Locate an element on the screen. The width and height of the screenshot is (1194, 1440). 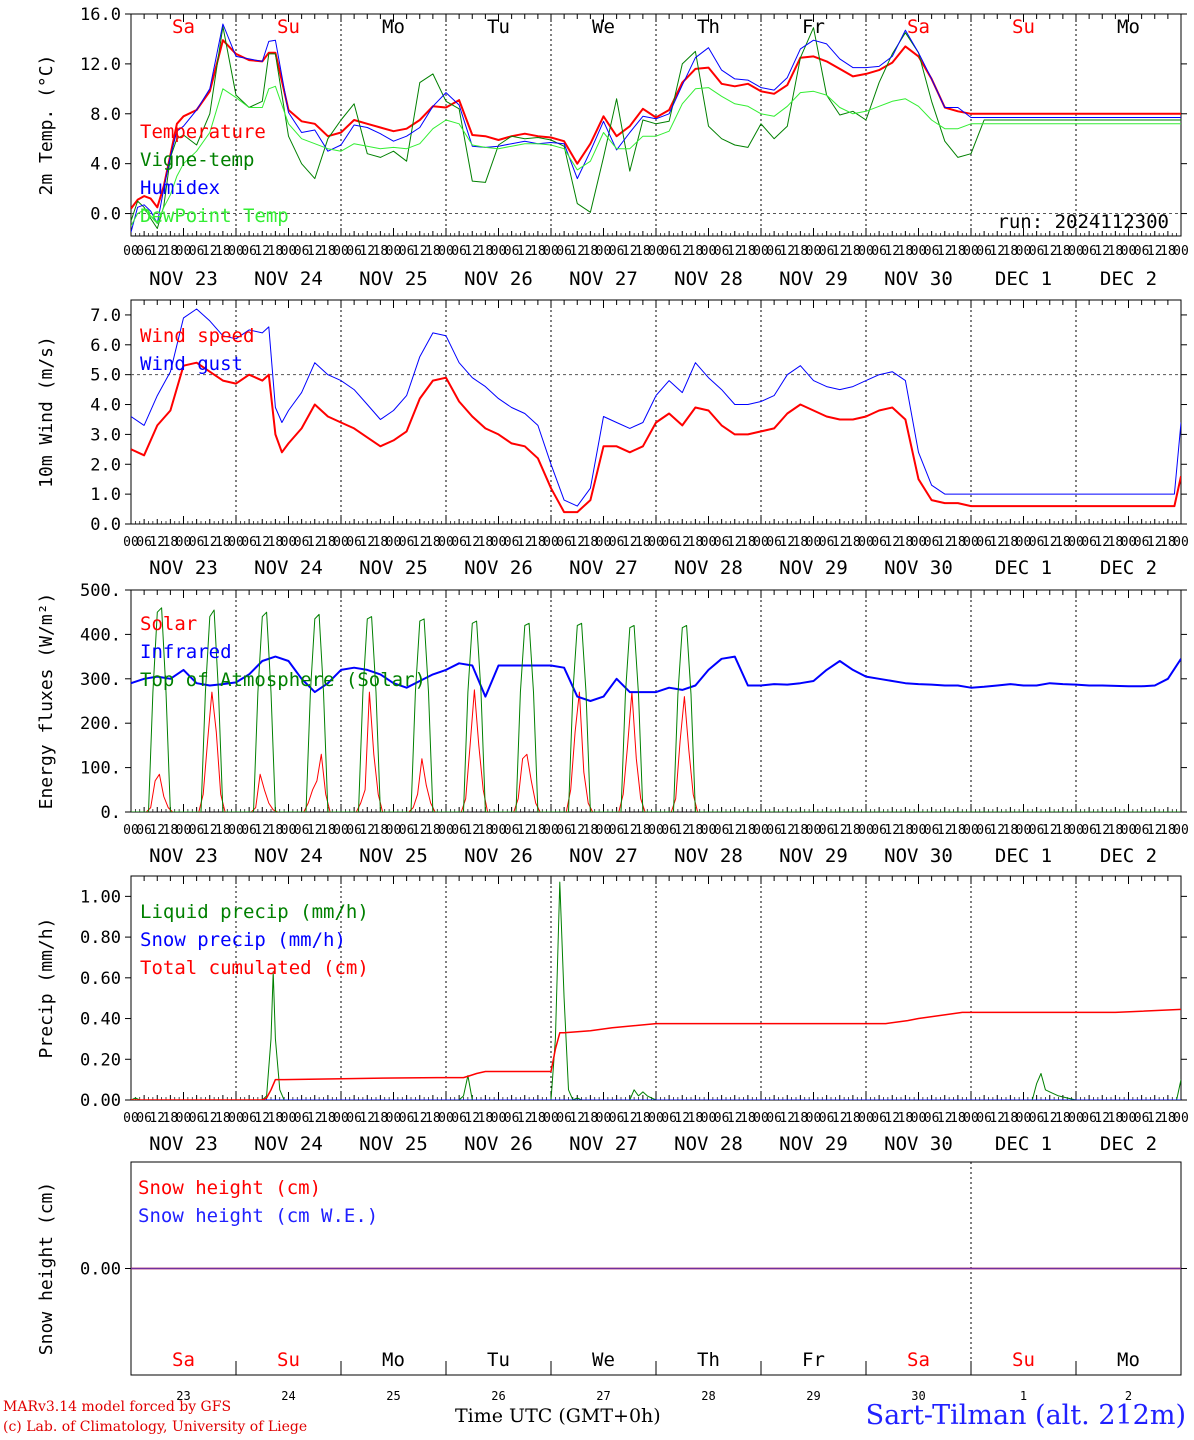
legend-entry: DewPoint Temp is located at coordinates (214, 216).